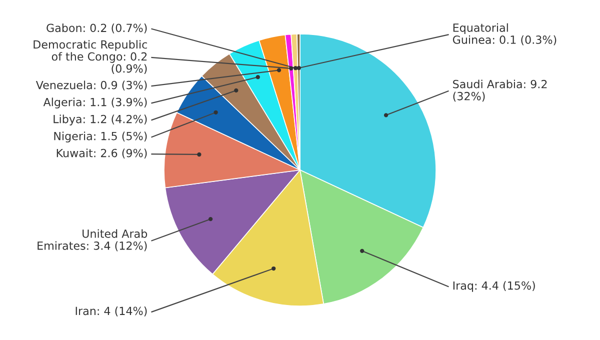 The height and width of the screenshot is (340, 600). Describe the element at coordinates (111, 311) in the screenshot. I see `slice-label: Iran: 4 (14%)` at that location.